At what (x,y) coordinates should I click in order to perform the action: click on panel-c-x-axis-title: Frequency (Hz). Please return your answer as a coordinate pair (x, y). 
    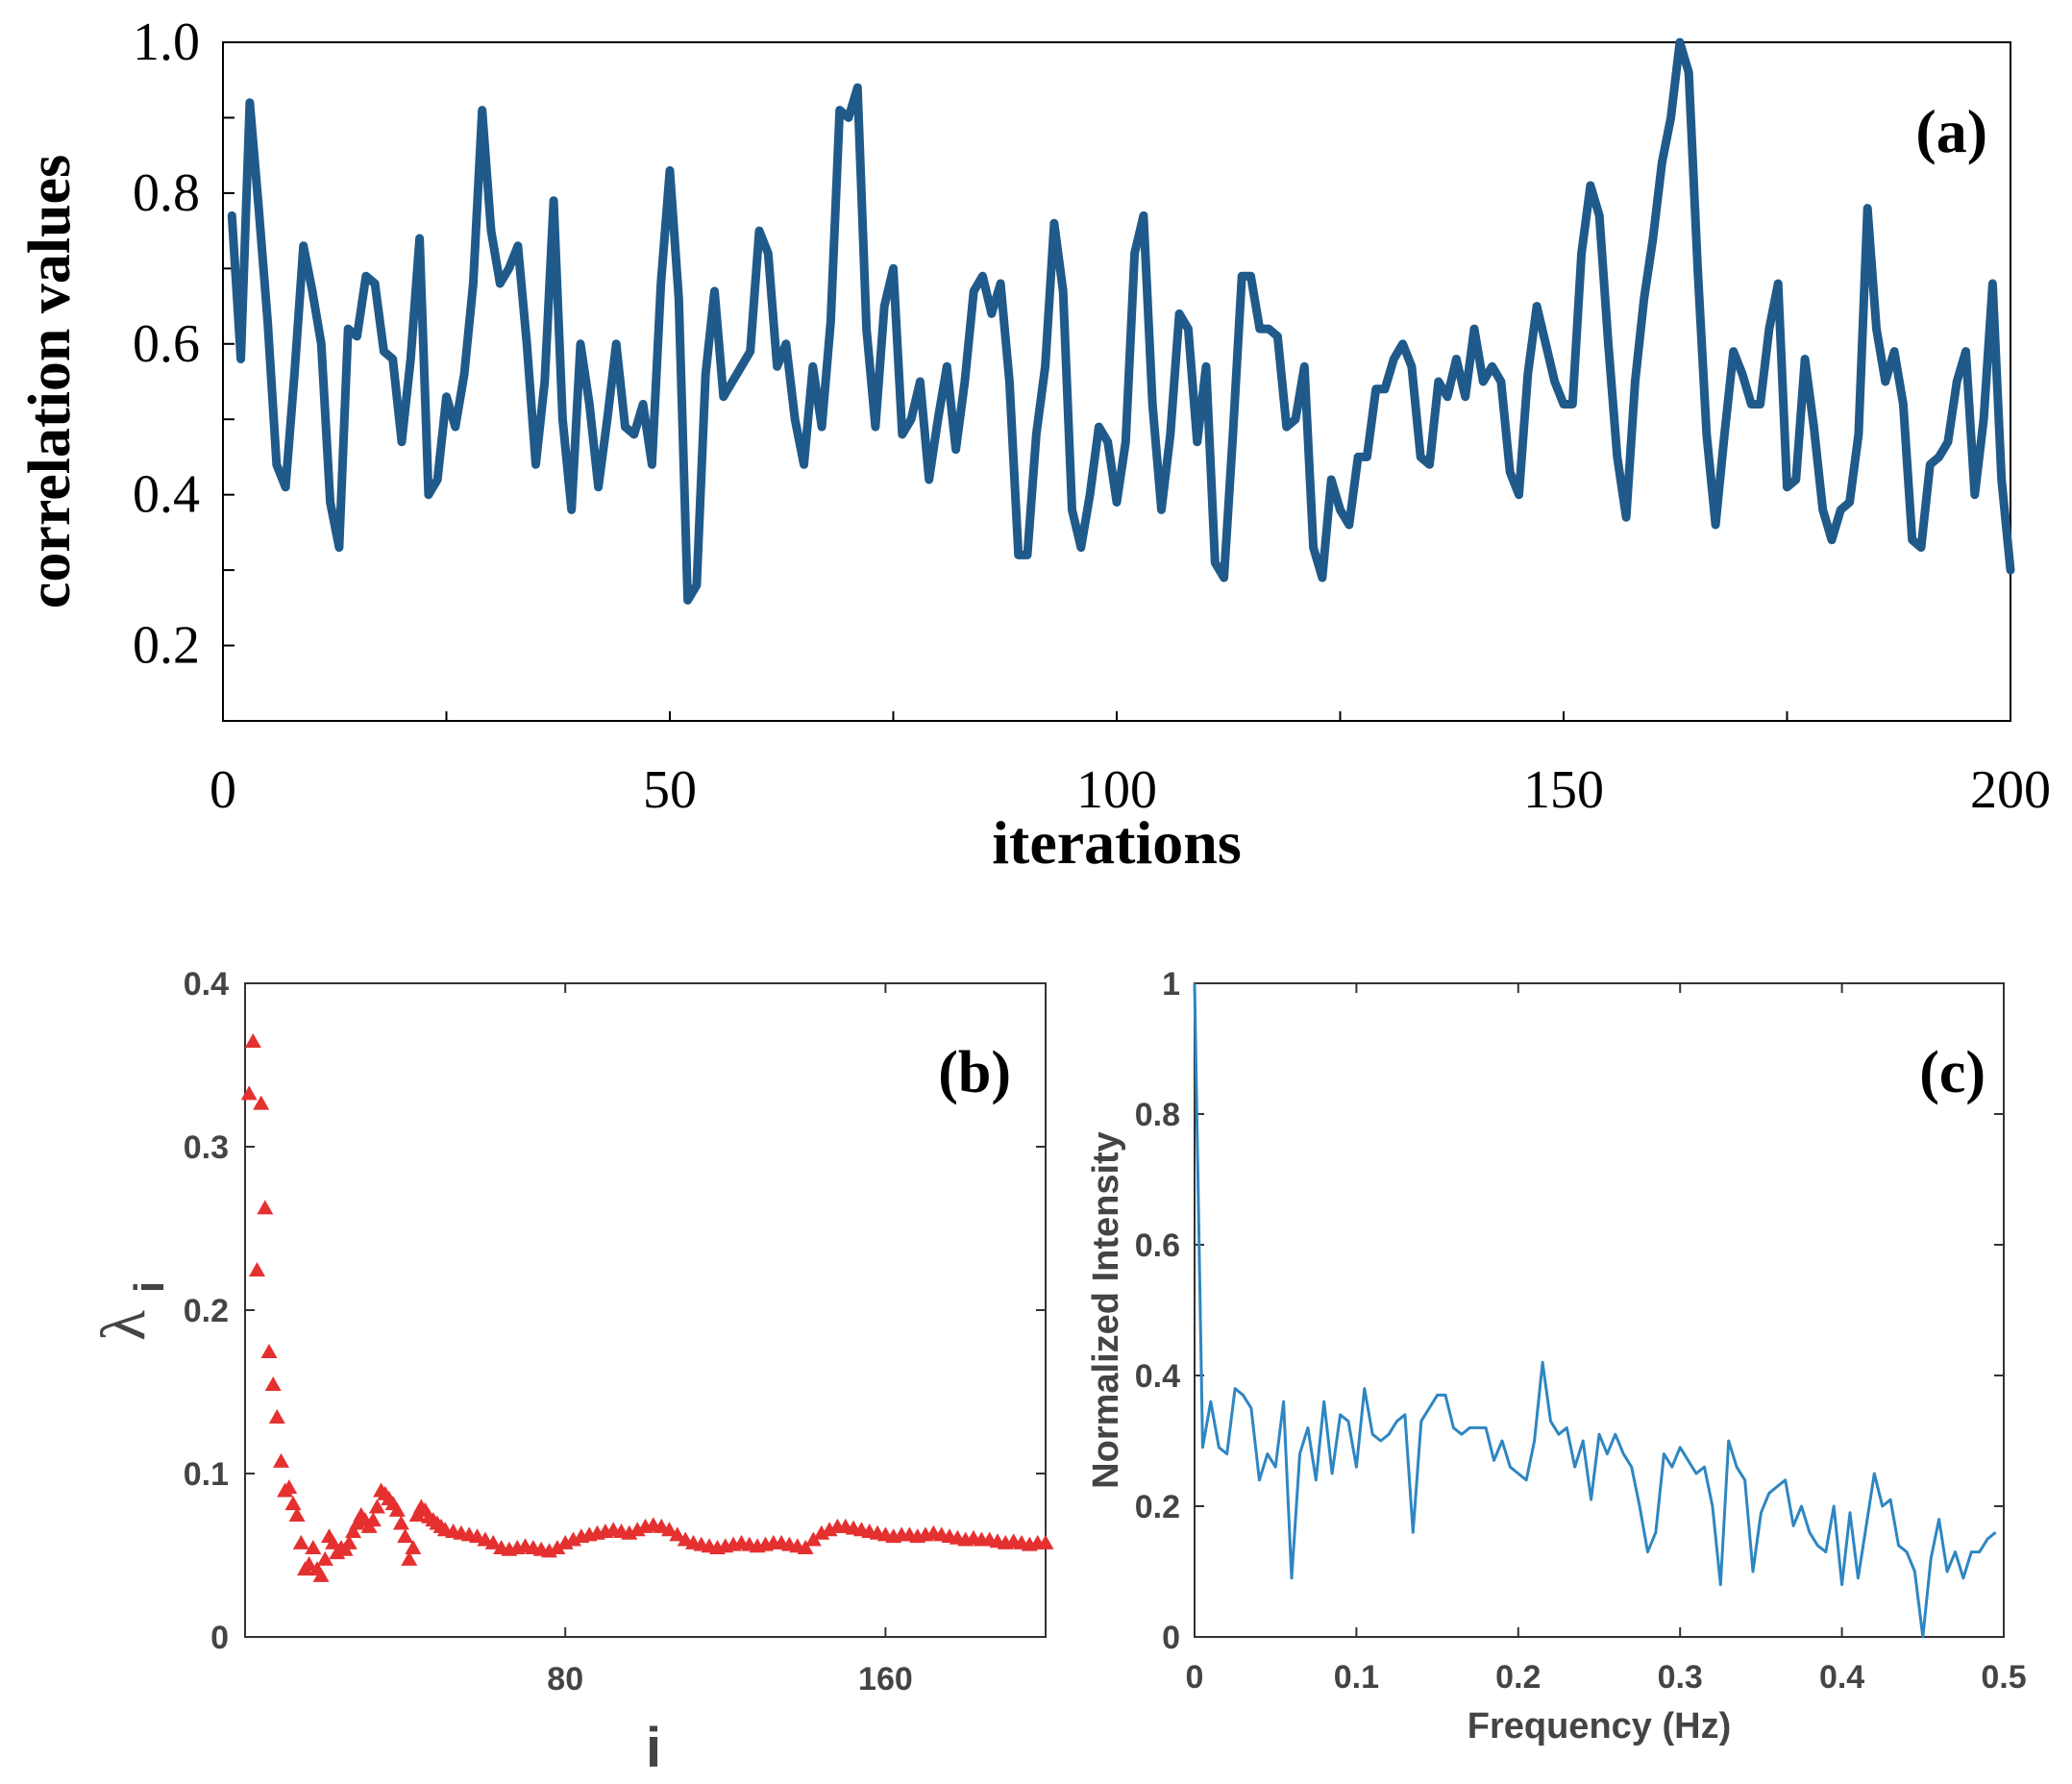
    Looking at the image, I should click on (1599, 1726).